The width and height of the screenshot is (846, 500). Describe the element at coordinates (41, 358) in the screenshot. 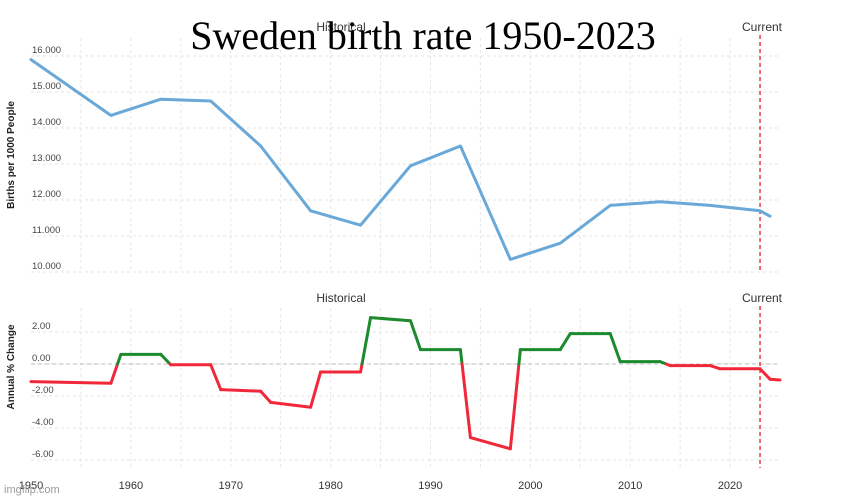

I see `y-tick-label: 0.00` at that location.